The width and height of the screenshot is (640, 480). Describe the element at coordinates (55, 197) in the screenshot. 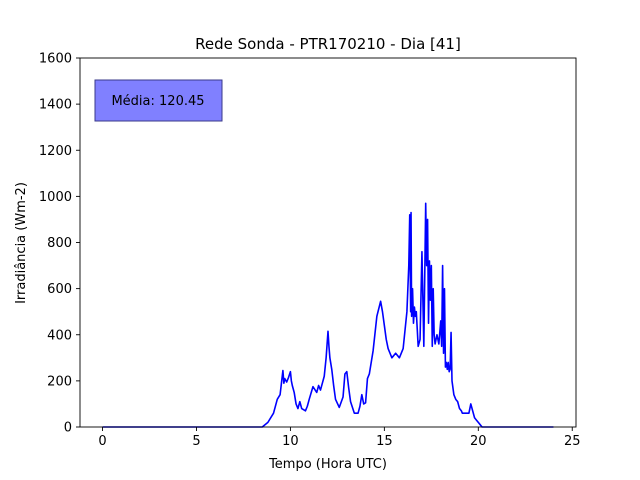

I see `y-tick-label: 1000` at that location.